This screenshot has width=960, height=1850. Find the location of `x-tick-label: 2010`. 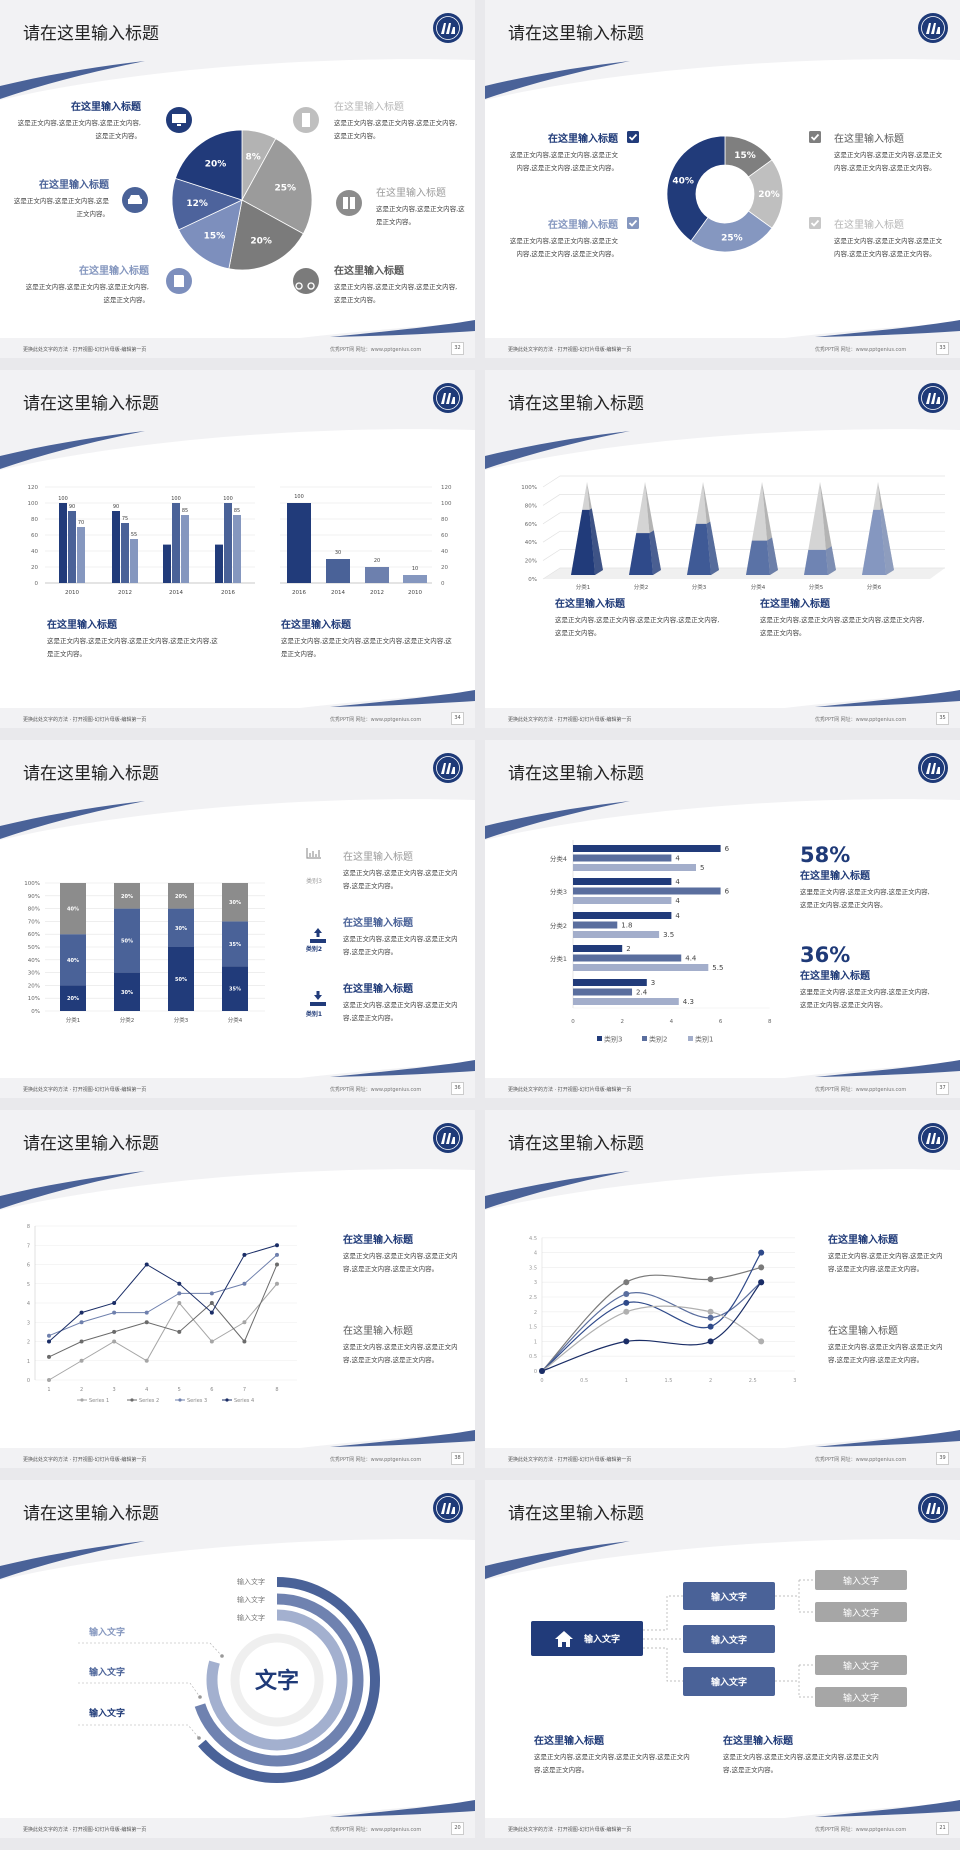

x-tick-label: 2010 is located at coordinates (72, 593).